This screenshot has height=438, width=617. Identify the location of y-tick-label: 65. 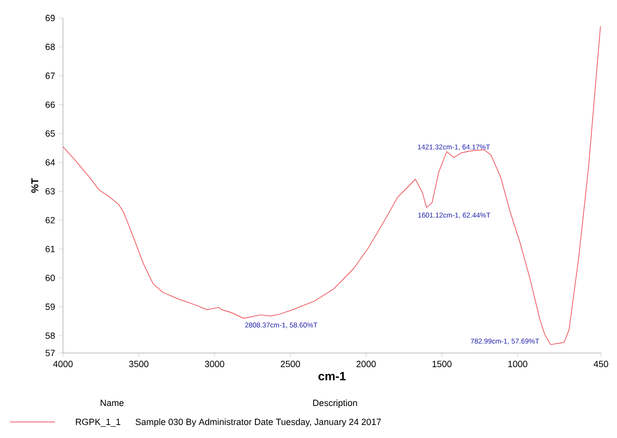
(50, 133).